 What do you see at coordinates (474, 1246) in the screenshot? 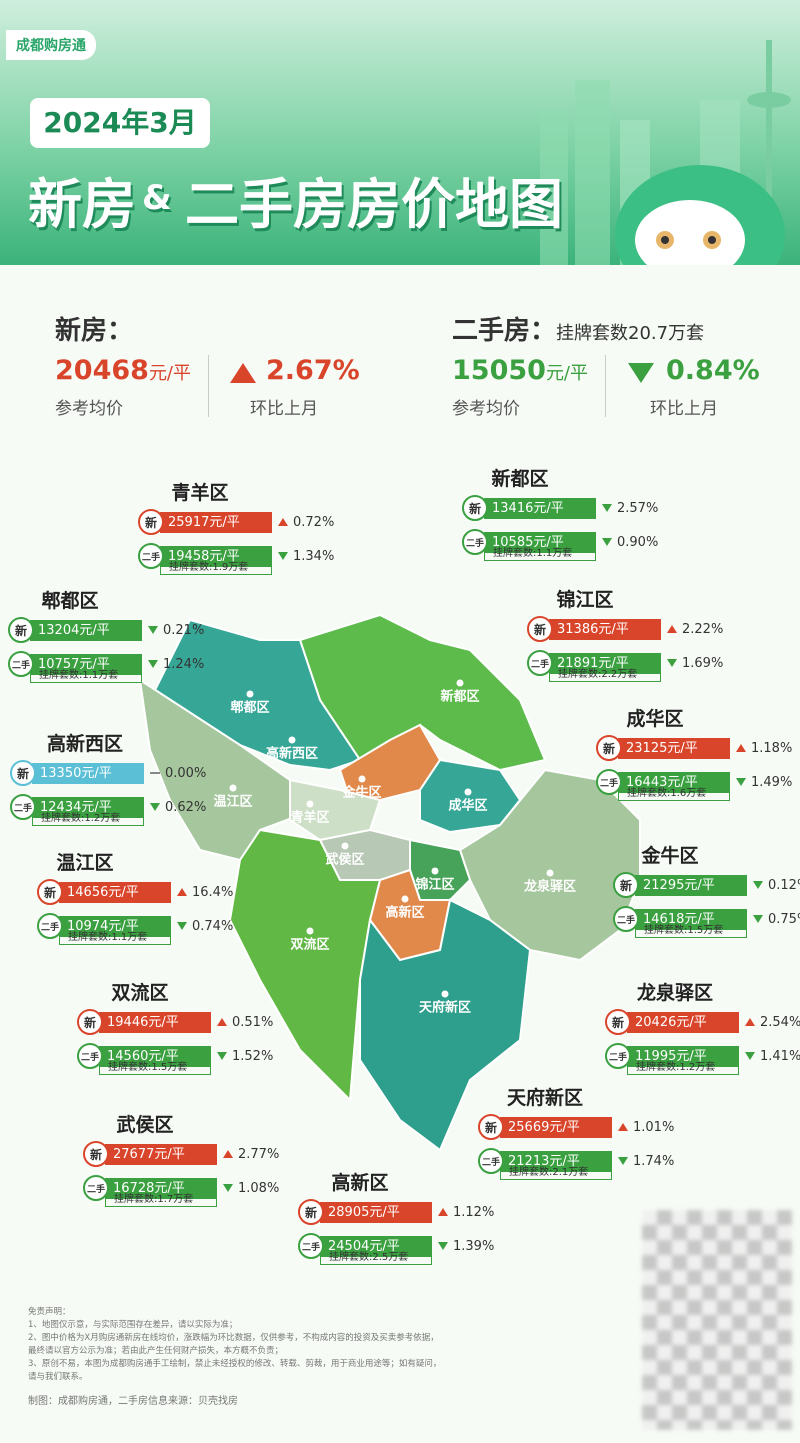
I see `change: 1.39%` at bounding box center [474, 1246].